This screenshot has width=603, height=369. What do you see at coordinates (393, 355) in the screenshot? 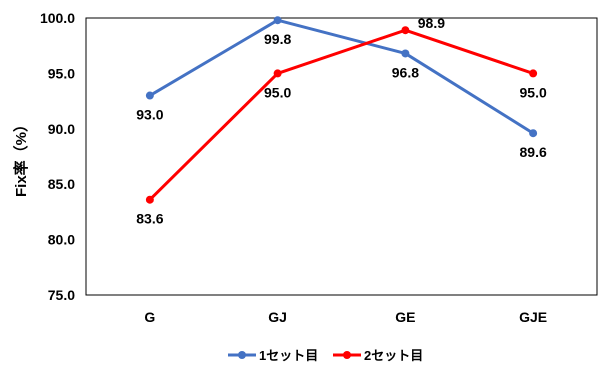
I see `legend-label-2: 2セット目` at bounding box center [393, 355].